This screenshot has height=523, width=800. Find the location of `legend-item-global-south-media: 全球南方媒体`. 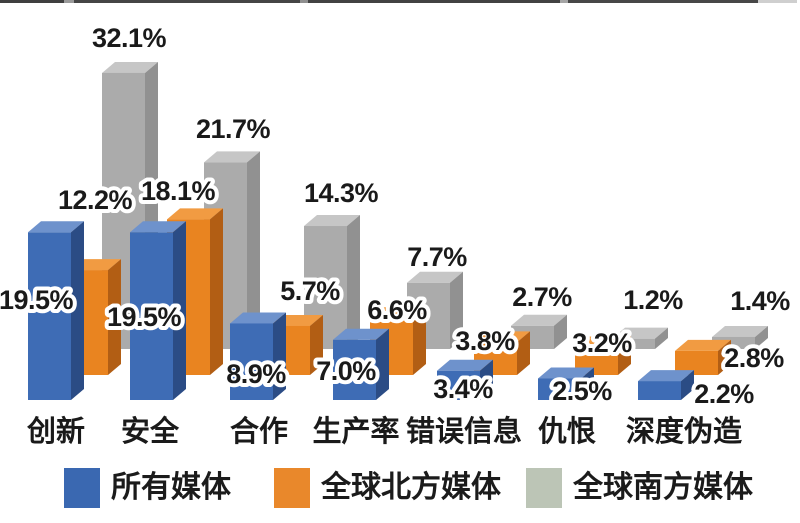

legend-item-global-south-media: 全球南方媒体 is located at coordinates (639, 488).